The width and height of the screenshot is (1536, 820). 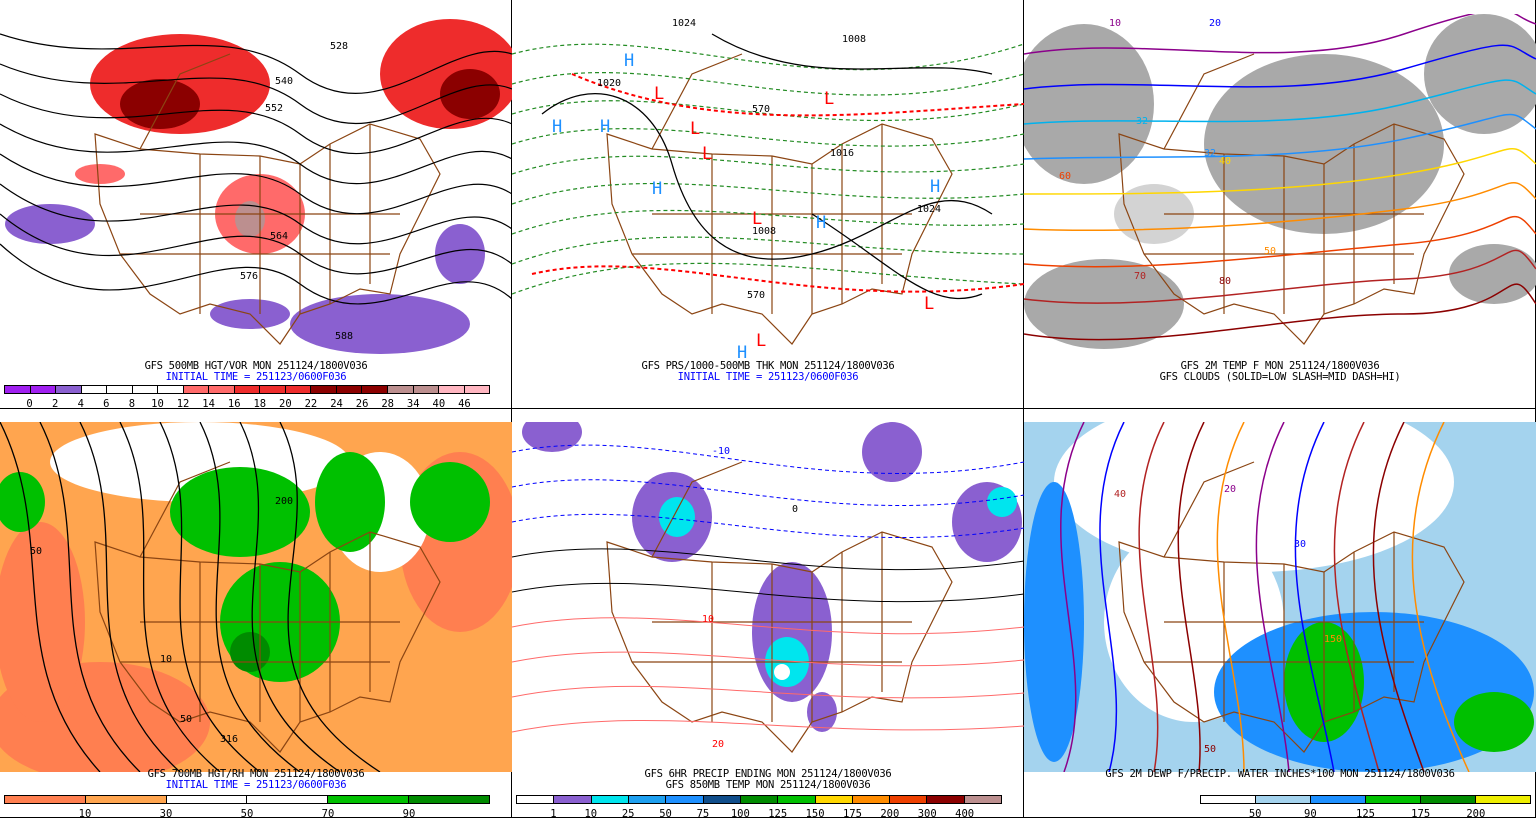 I want to click on colorbar-label: 12, so click(x=183, y=404).